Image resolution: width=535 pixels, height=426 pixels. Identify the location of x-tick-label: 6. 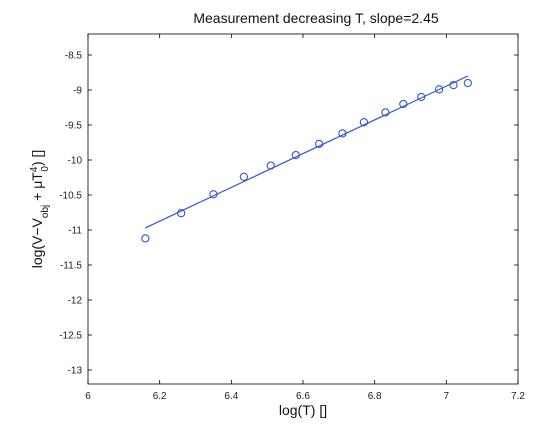
(88, 396).